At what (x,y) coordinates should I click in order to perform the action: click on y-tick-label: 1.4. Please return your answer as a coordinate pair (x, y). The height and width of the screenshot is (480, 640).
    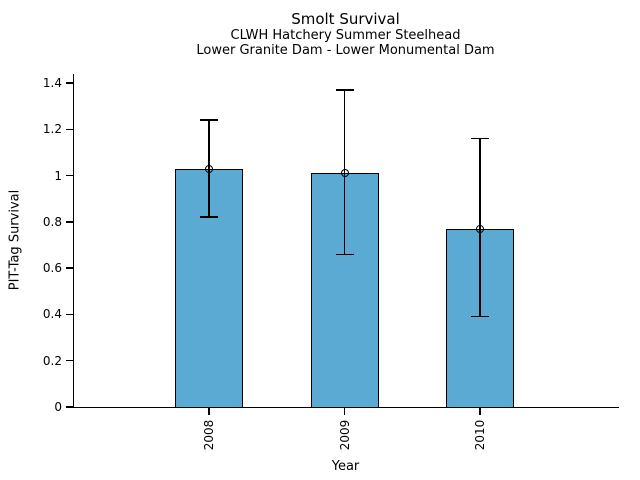
    Looking at the image, I should click on (52, 83).